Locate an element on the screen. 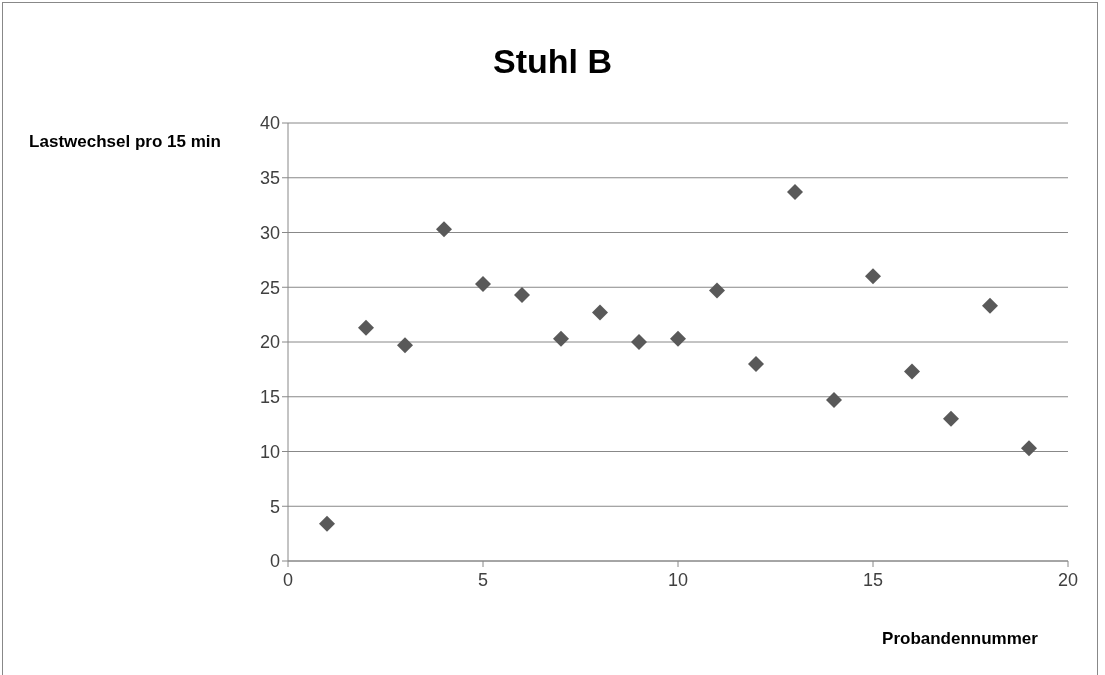 This screenshot has width=1105, height=675. y-tick-label: 25 is located at coordinates (269, 287).